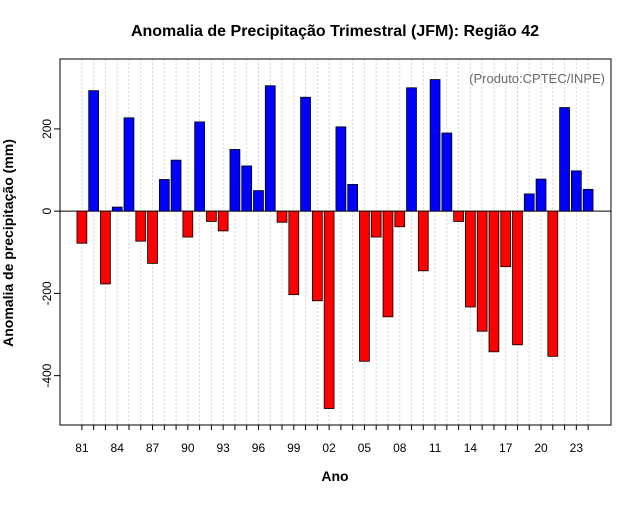  What do you see at coordinates (506, 239) in the screenshot?
I see `bar-2017` at bounding box center [506, 239].